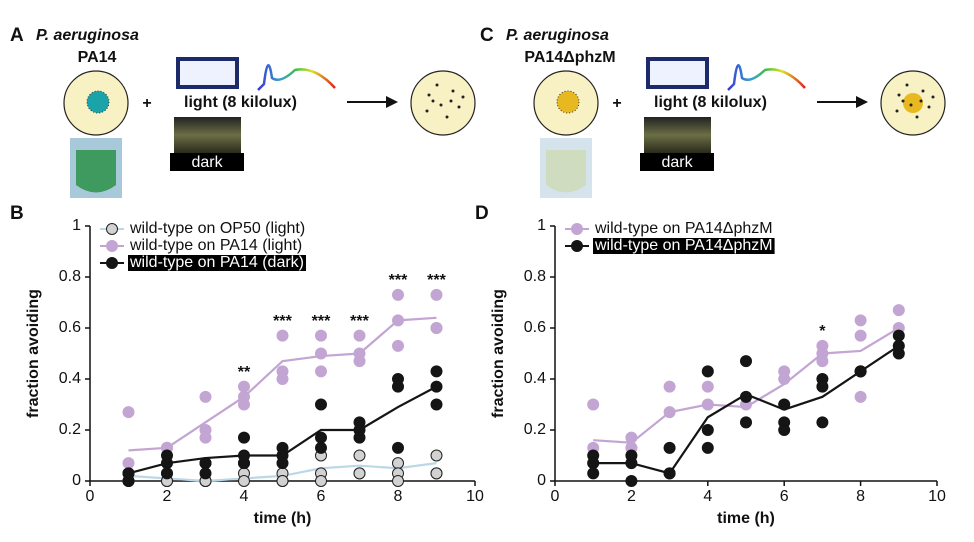 This screenshot has width=974, height=542. Describe the element at coordinates (860, 496) in the screenshot. I see `x-tick-label: 8` at that location.